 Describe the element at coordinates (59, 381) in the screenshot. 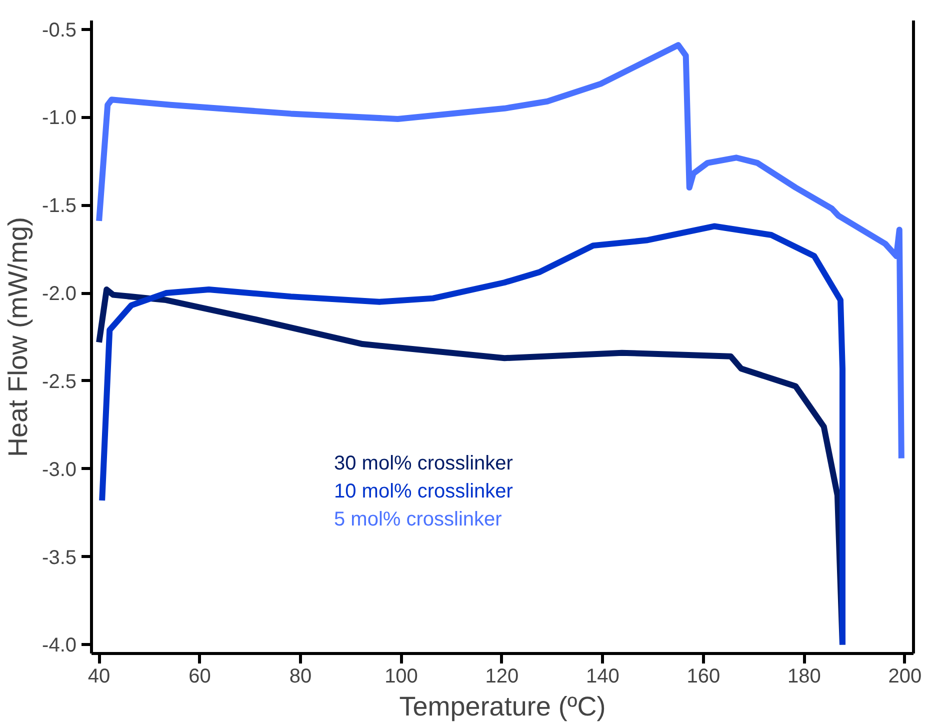

I see `y-tick-label: -2.5` at that location.